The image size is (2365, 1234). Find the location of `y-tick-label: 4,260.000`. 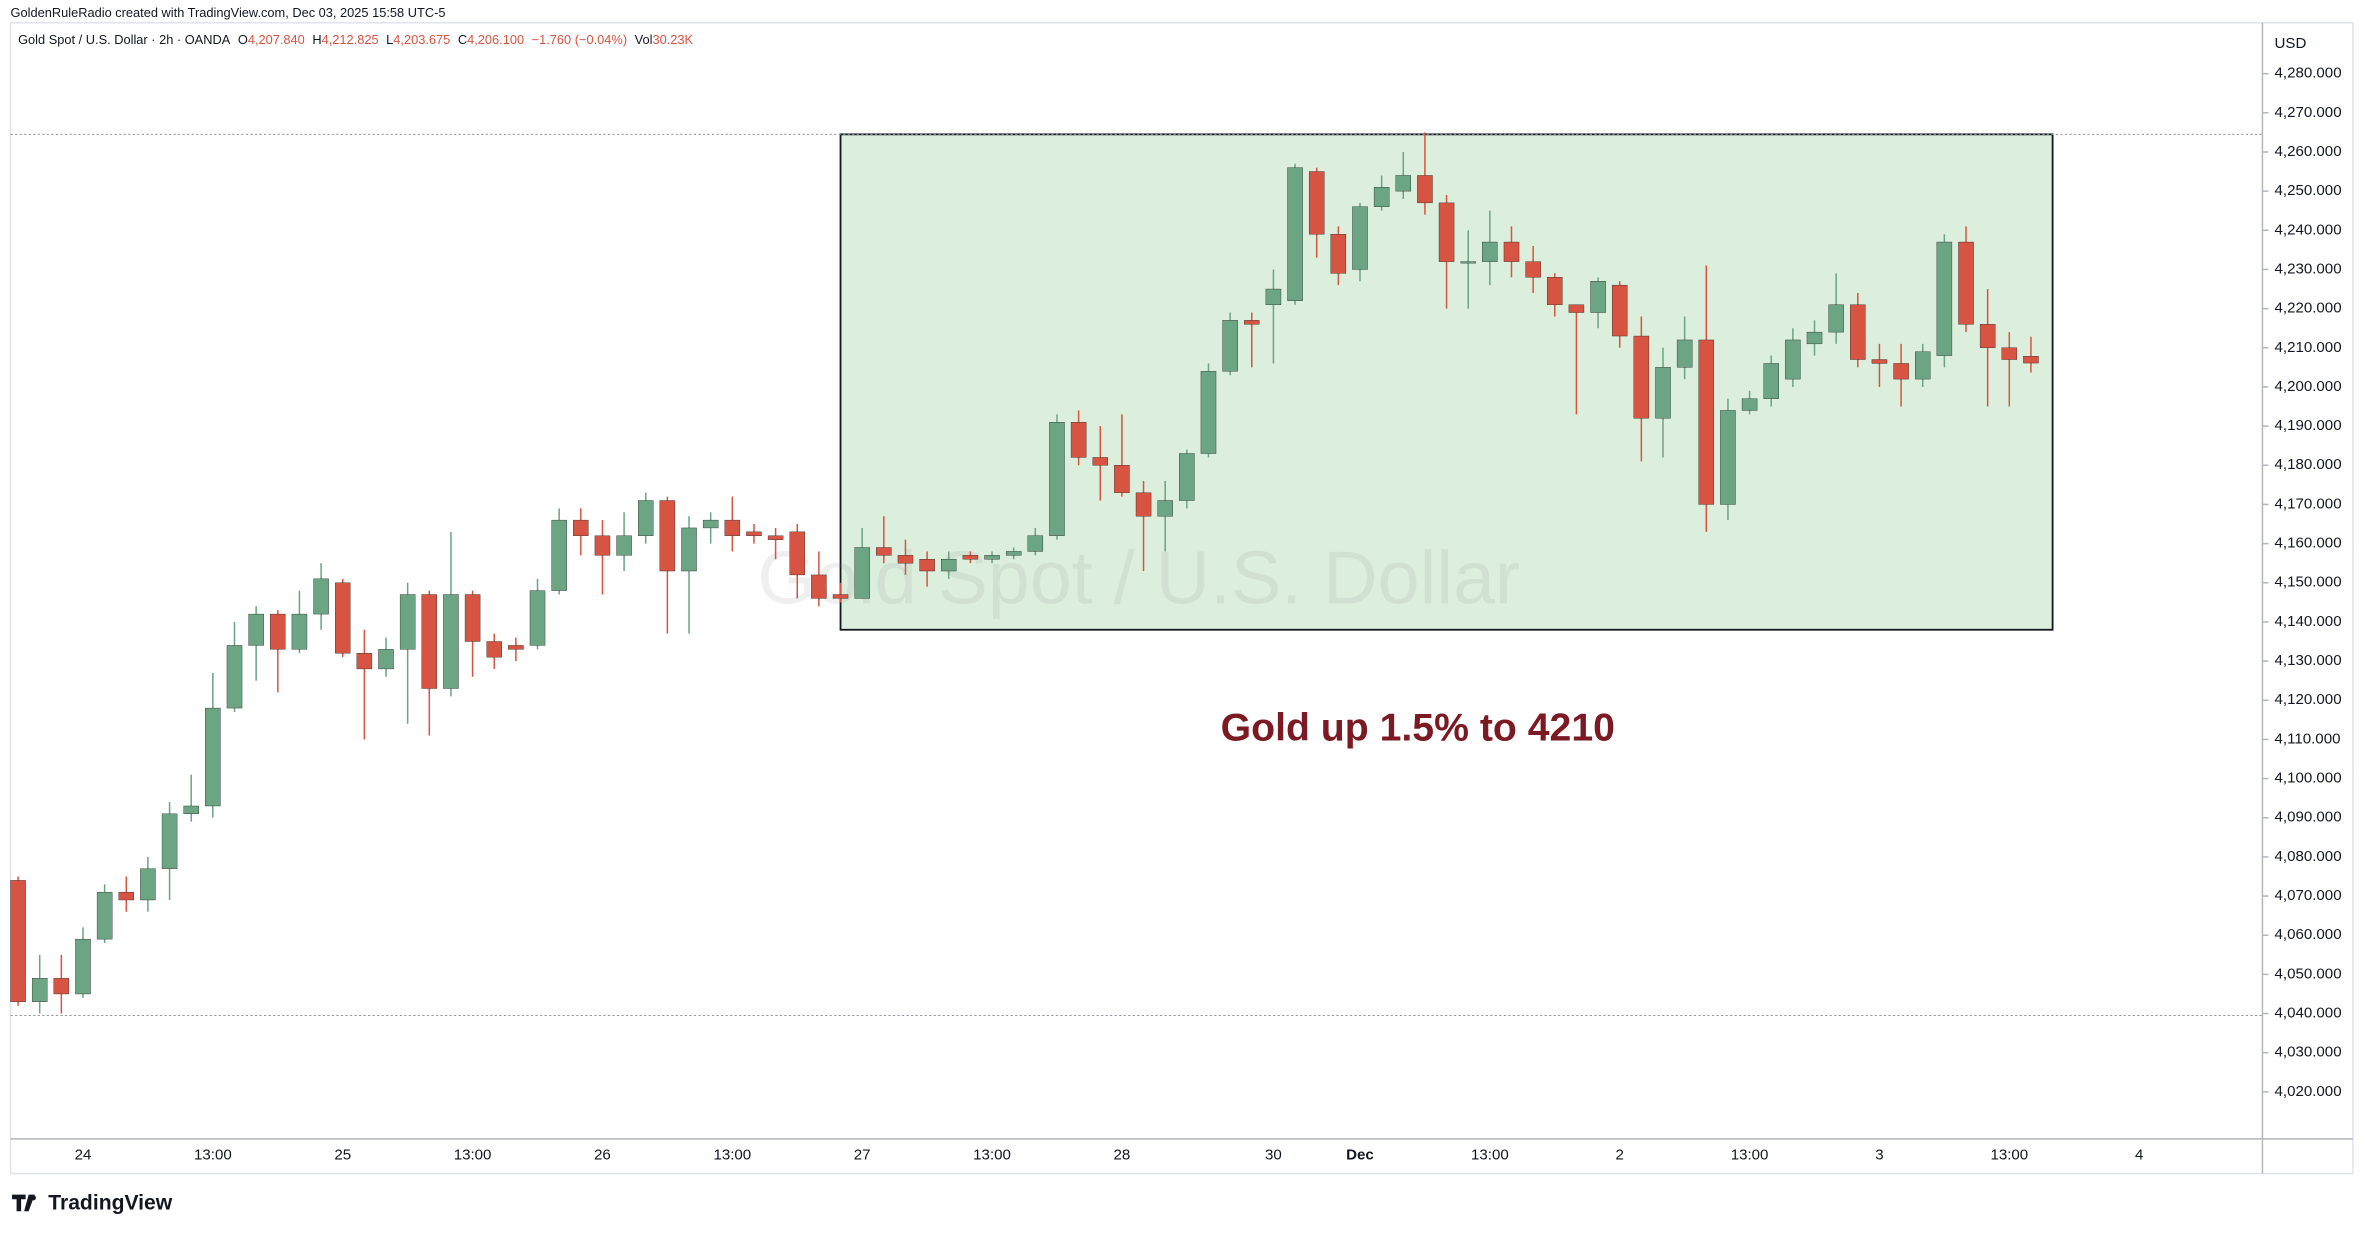

y-tick-label: 4,260.000 is located at coordinates (2308, 151).